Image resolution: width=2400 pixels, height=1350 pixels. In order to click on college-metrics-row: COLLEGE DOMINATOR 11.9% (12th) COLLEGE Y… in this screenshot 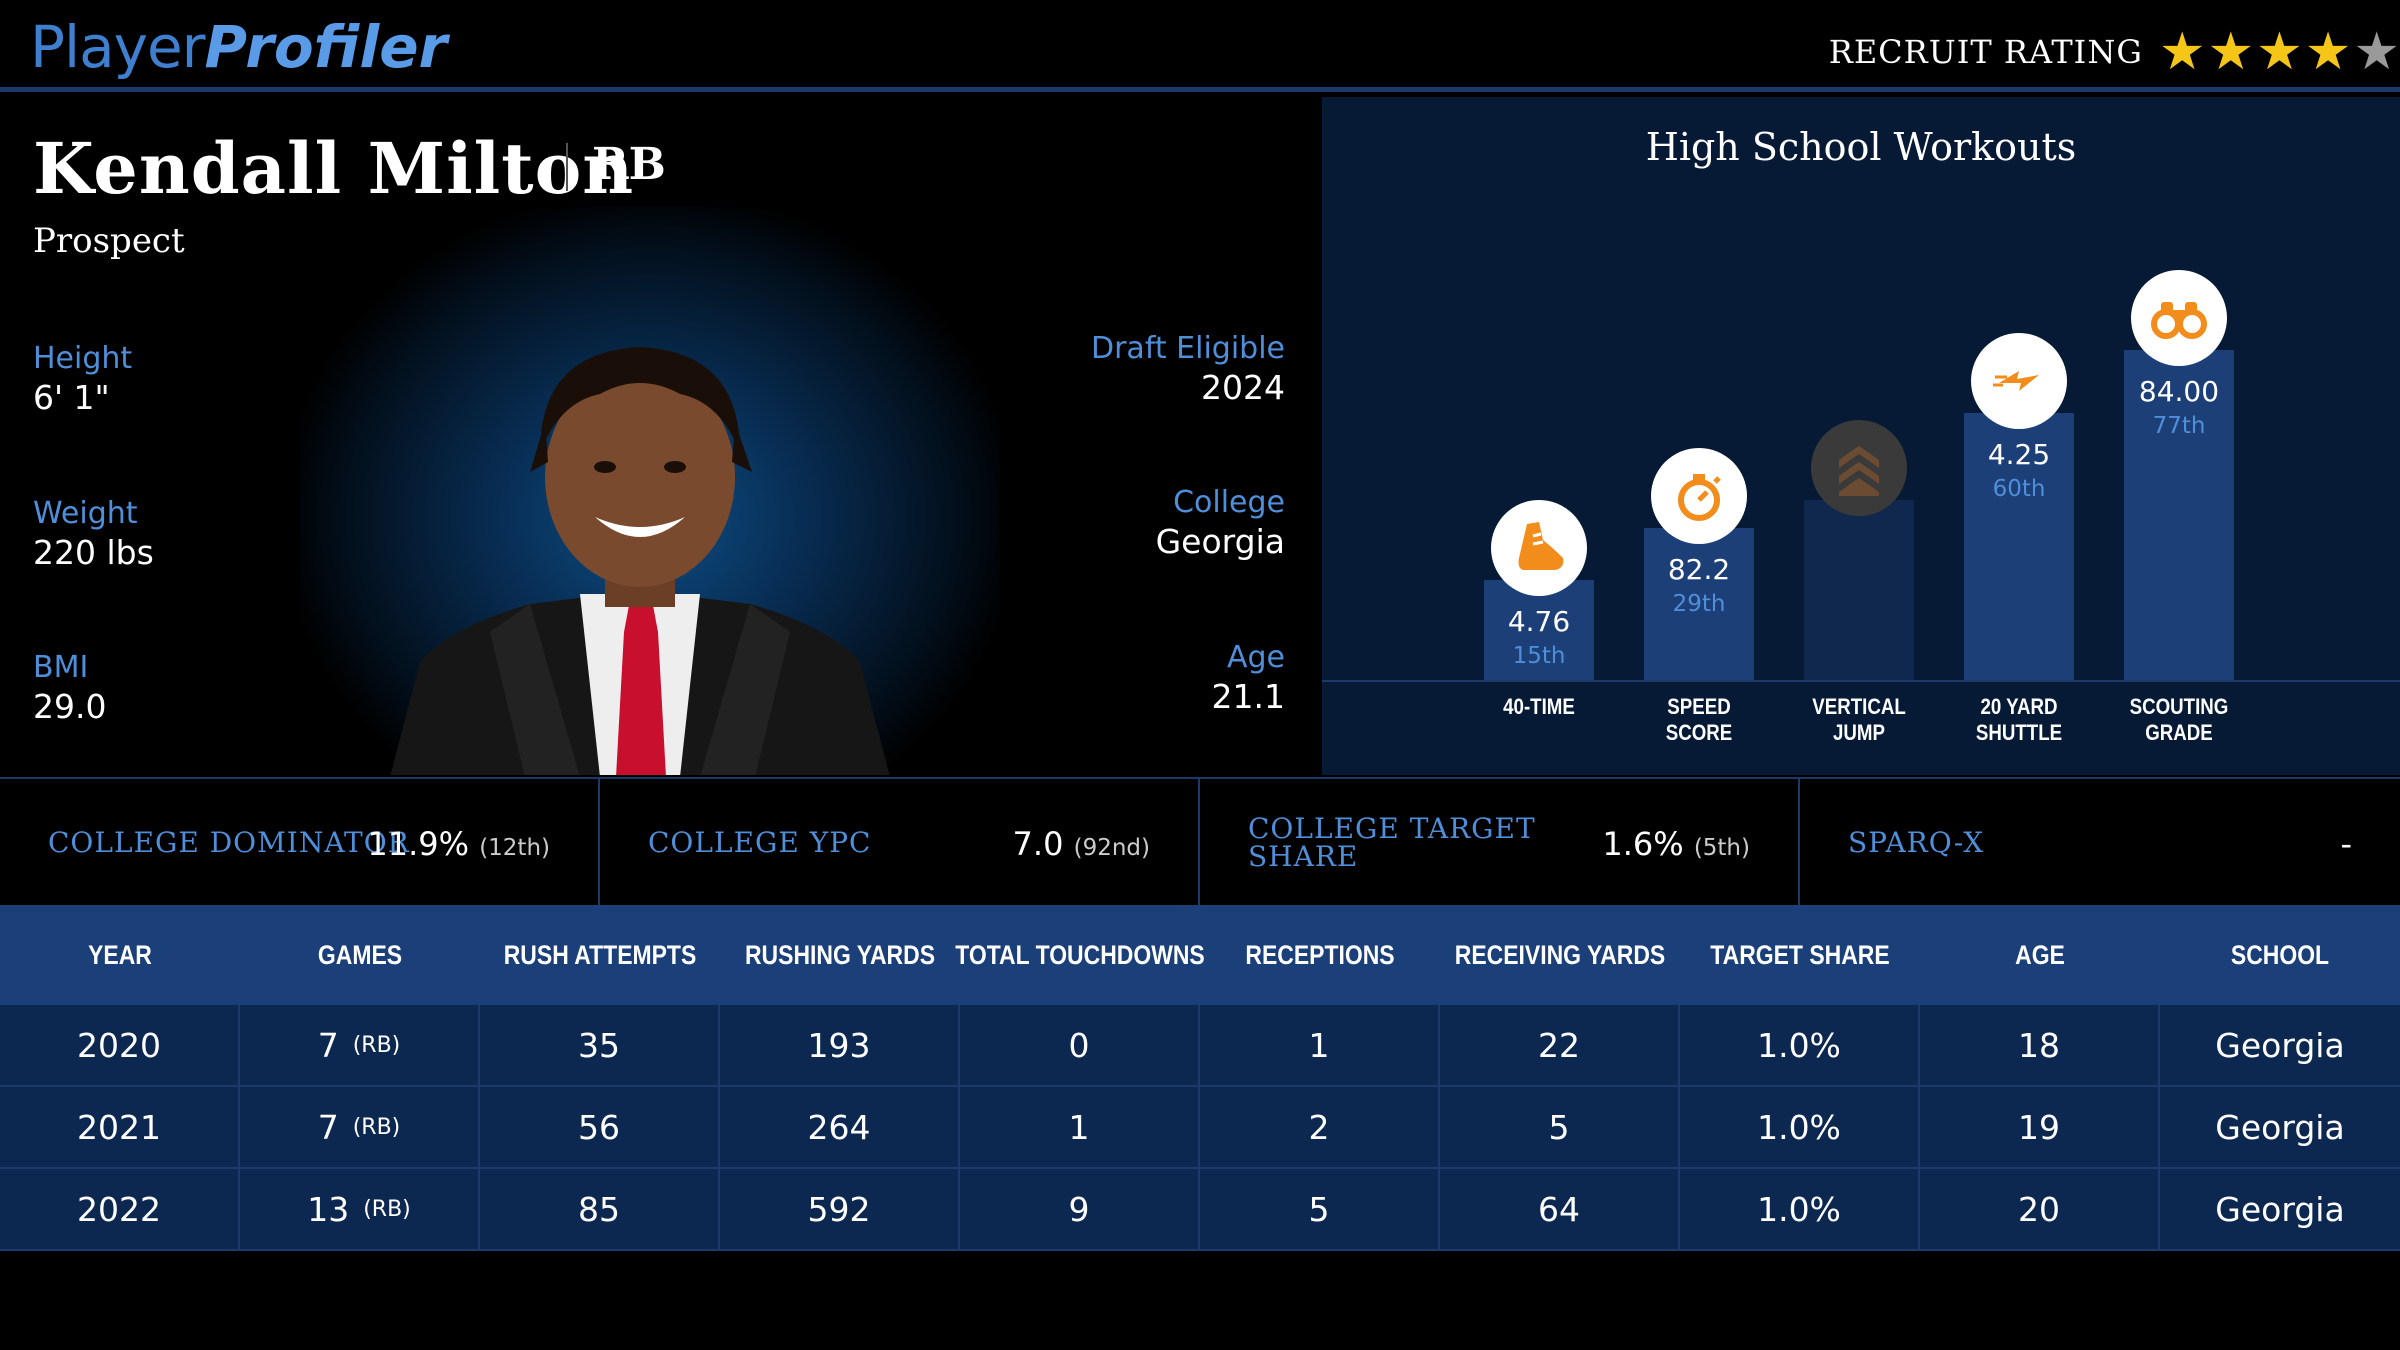, I will do `click(1200, 842)`.